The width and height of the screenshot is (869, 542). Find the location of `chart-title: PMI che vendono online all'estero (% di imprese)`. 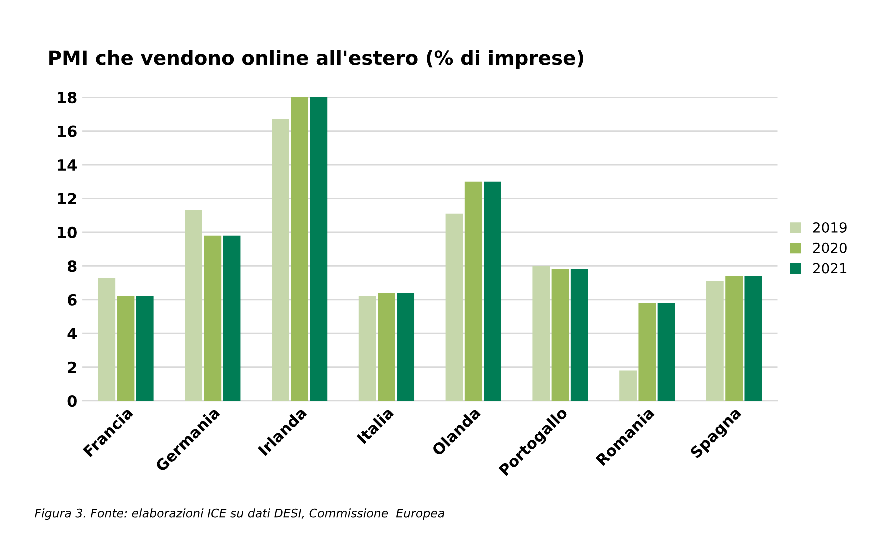

chart-title: PMI che vendono online all'estero (% di imprese) is located at coordinates (317, 60).